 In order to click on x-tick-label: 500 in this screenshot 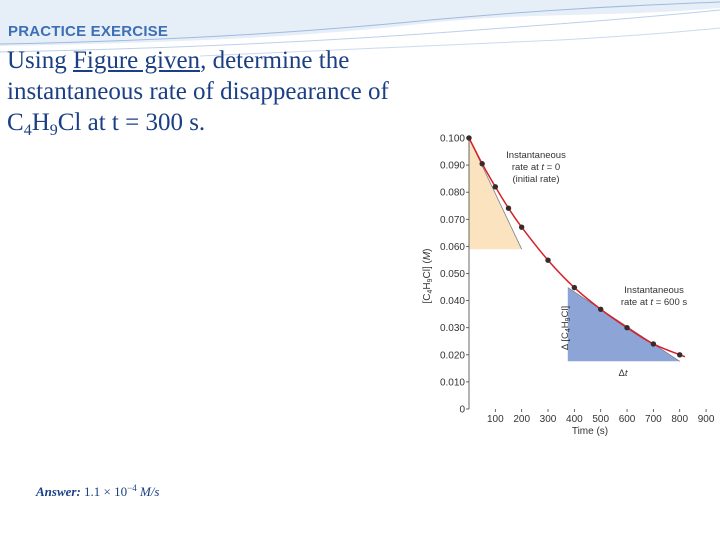, I will do `click(600, 419)`.